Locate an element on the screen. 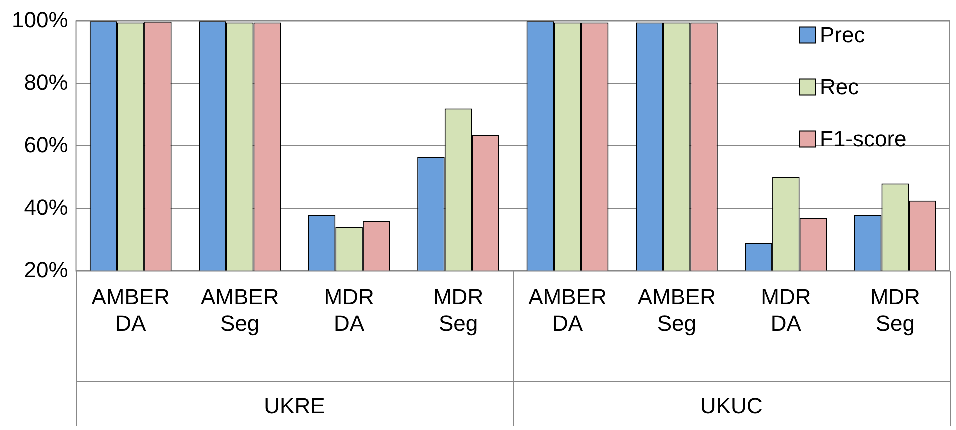  y-tick-label: 100% is located at coordinates (40, 19).